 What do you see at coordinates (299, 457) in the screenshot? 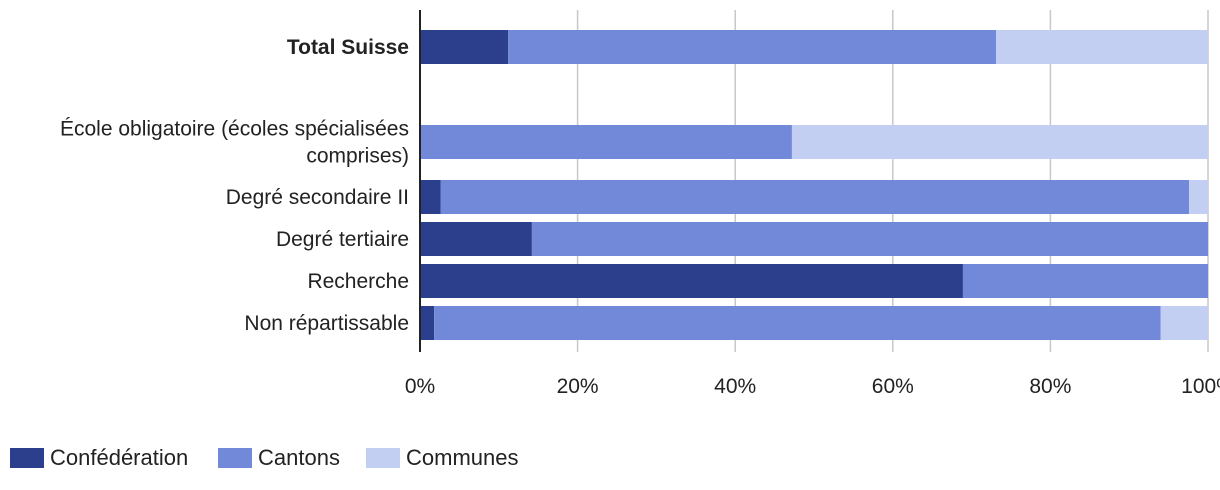
I see `legend-label: Cantons` at bounding box center [299, 457].